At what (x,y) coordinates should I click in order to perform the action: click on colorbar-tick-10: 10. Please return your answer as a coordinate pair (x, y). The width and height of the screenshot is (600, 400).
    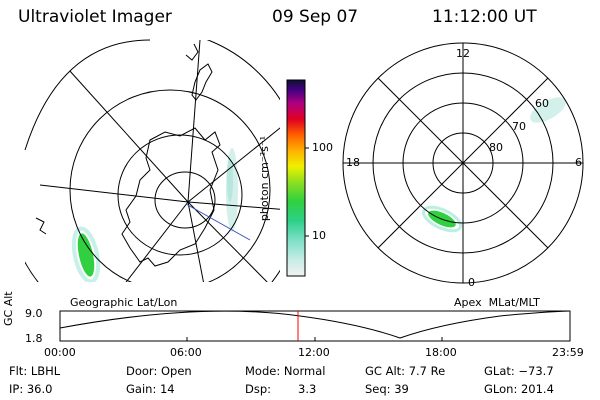
    Looking at the image, I should click on (319, 235).